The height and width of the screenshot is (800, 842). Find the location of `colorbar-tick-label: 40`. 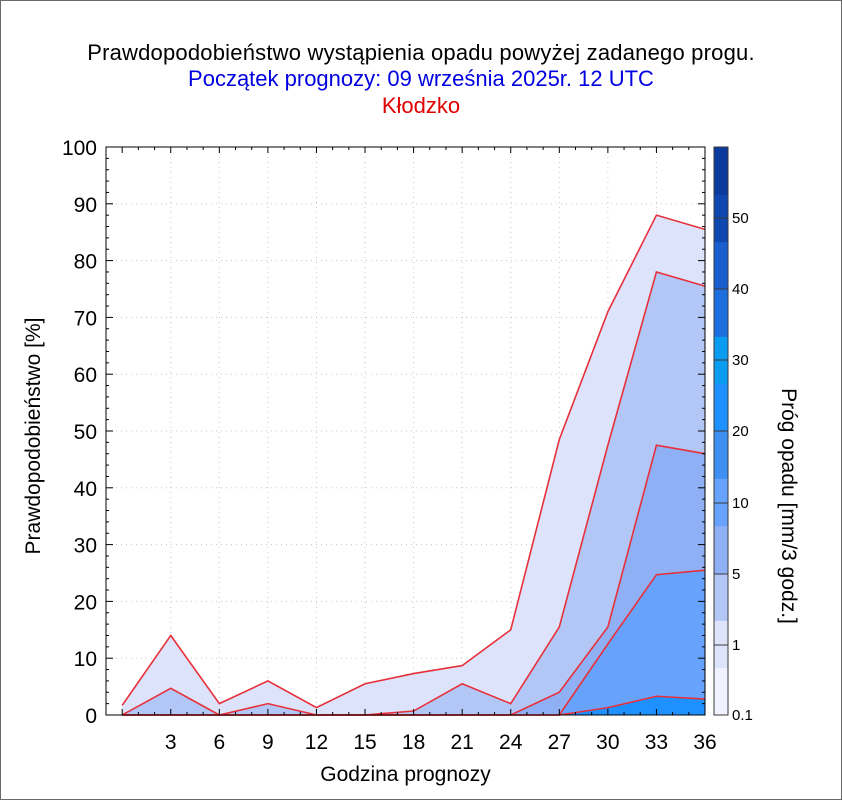

colorbar-tick-label: 40 is located at coordinates (740, 289).